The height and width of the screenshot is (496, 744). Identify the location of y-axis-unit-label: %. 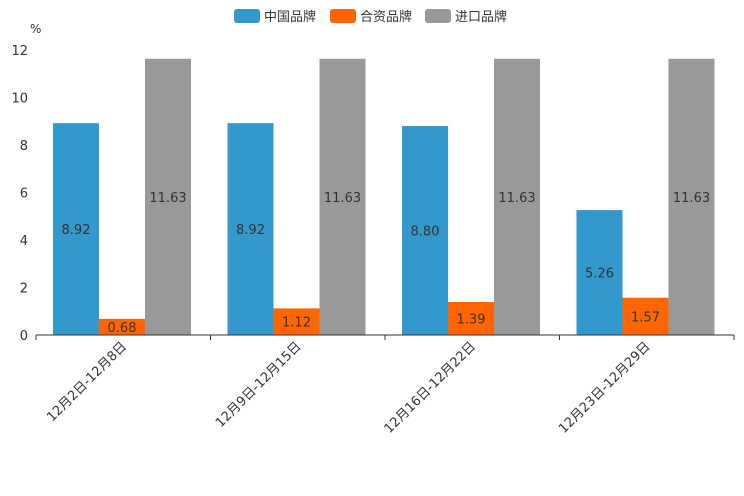
(35, 29).